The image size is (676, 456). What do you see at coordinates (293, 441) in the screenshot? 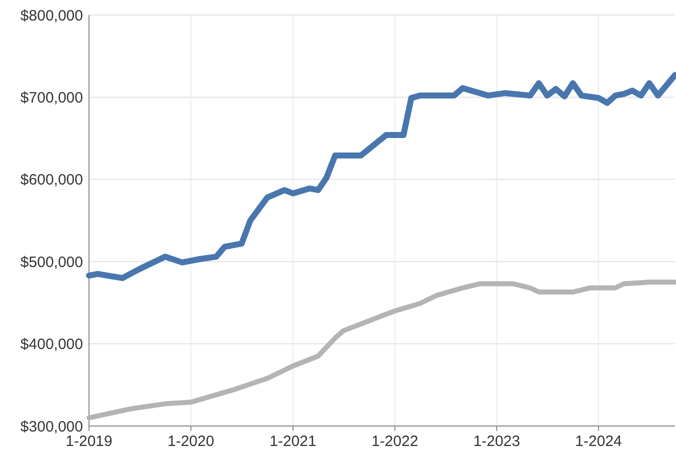
I see `x-tick-label: 1-2021` at bounding box center [293, 441].